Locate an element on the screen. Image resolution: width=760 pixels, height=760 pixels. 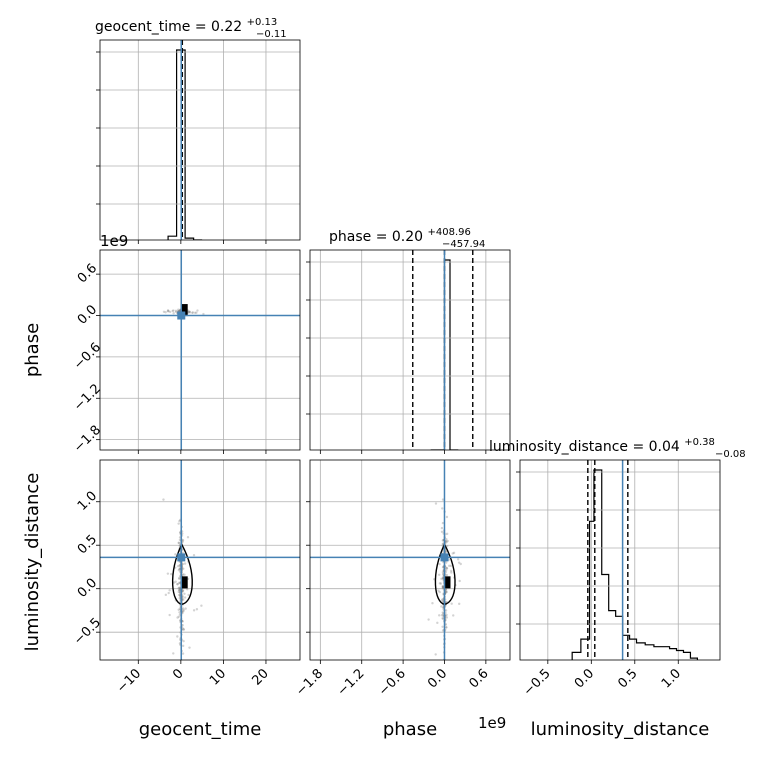
panel-frame is located at coordinates (410, 350).